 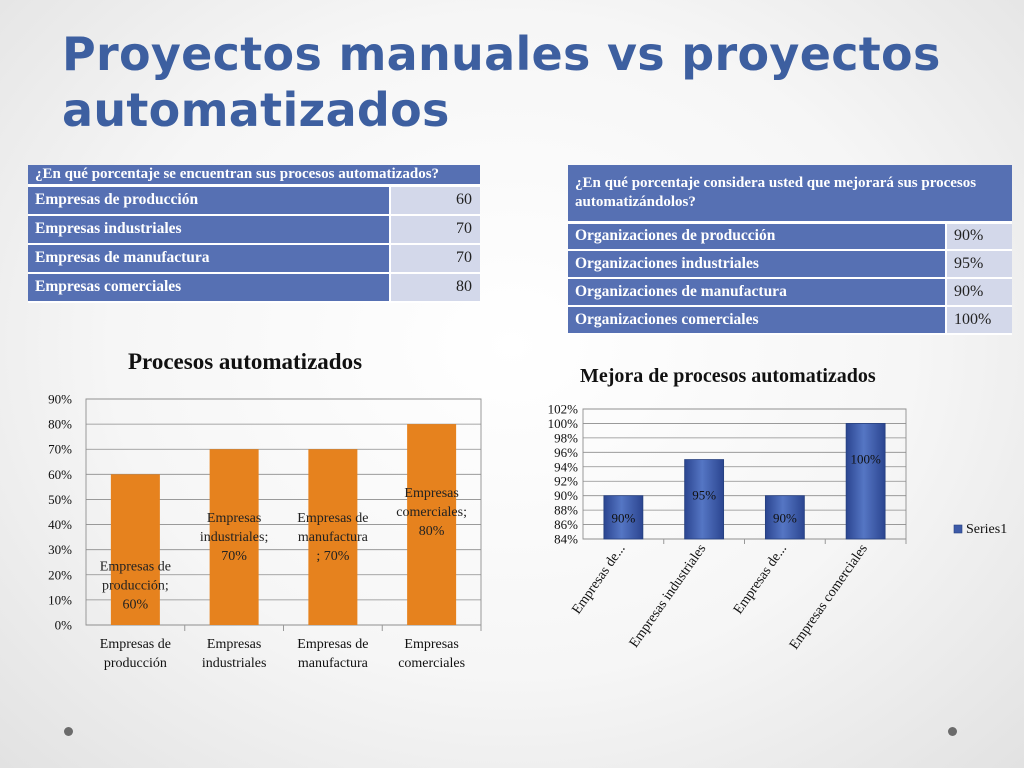 I want to click on chart-title-automated-processes: Procesos automatizados, so click(x=245, y=361).